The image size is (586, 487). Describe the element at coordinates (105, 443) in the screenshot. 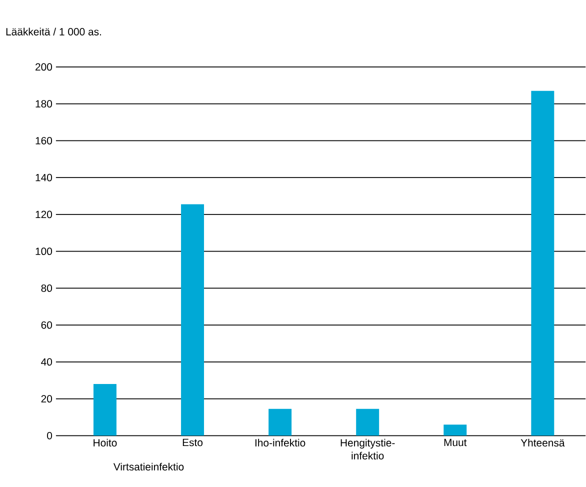

I see `x-tick-label: Hoito` at that location.